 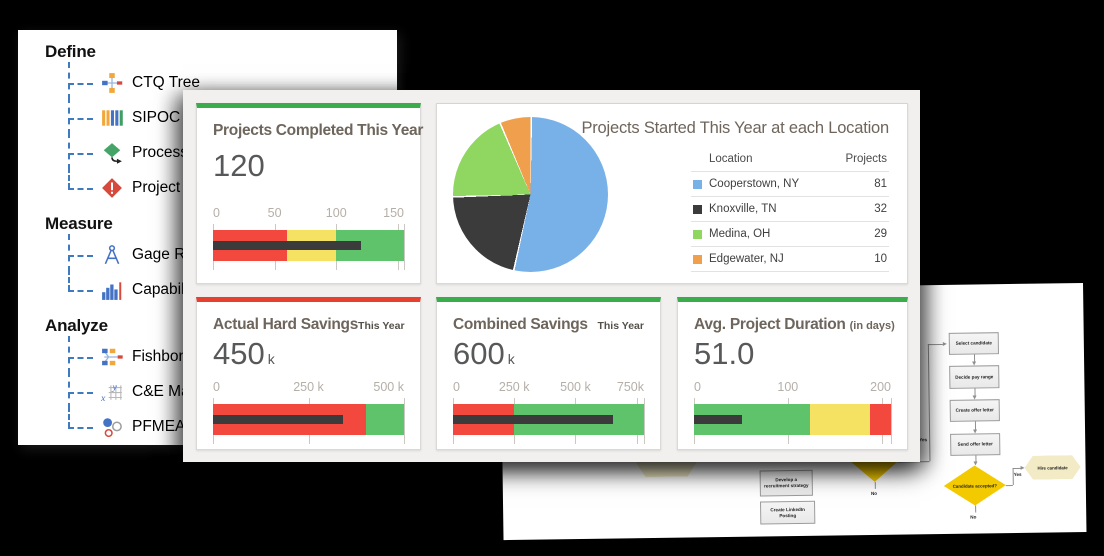 I want to click on card-subtitle: This Year, so click(x=620, y=326).